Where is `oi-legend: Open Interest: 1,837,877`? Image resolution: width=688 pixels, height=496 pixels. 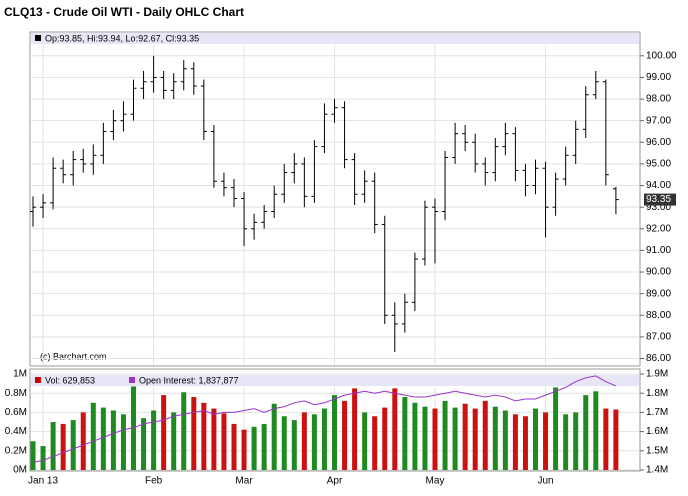 oi-legend: Open Interest: 1,837,877 is located at coordinates (189, 380).